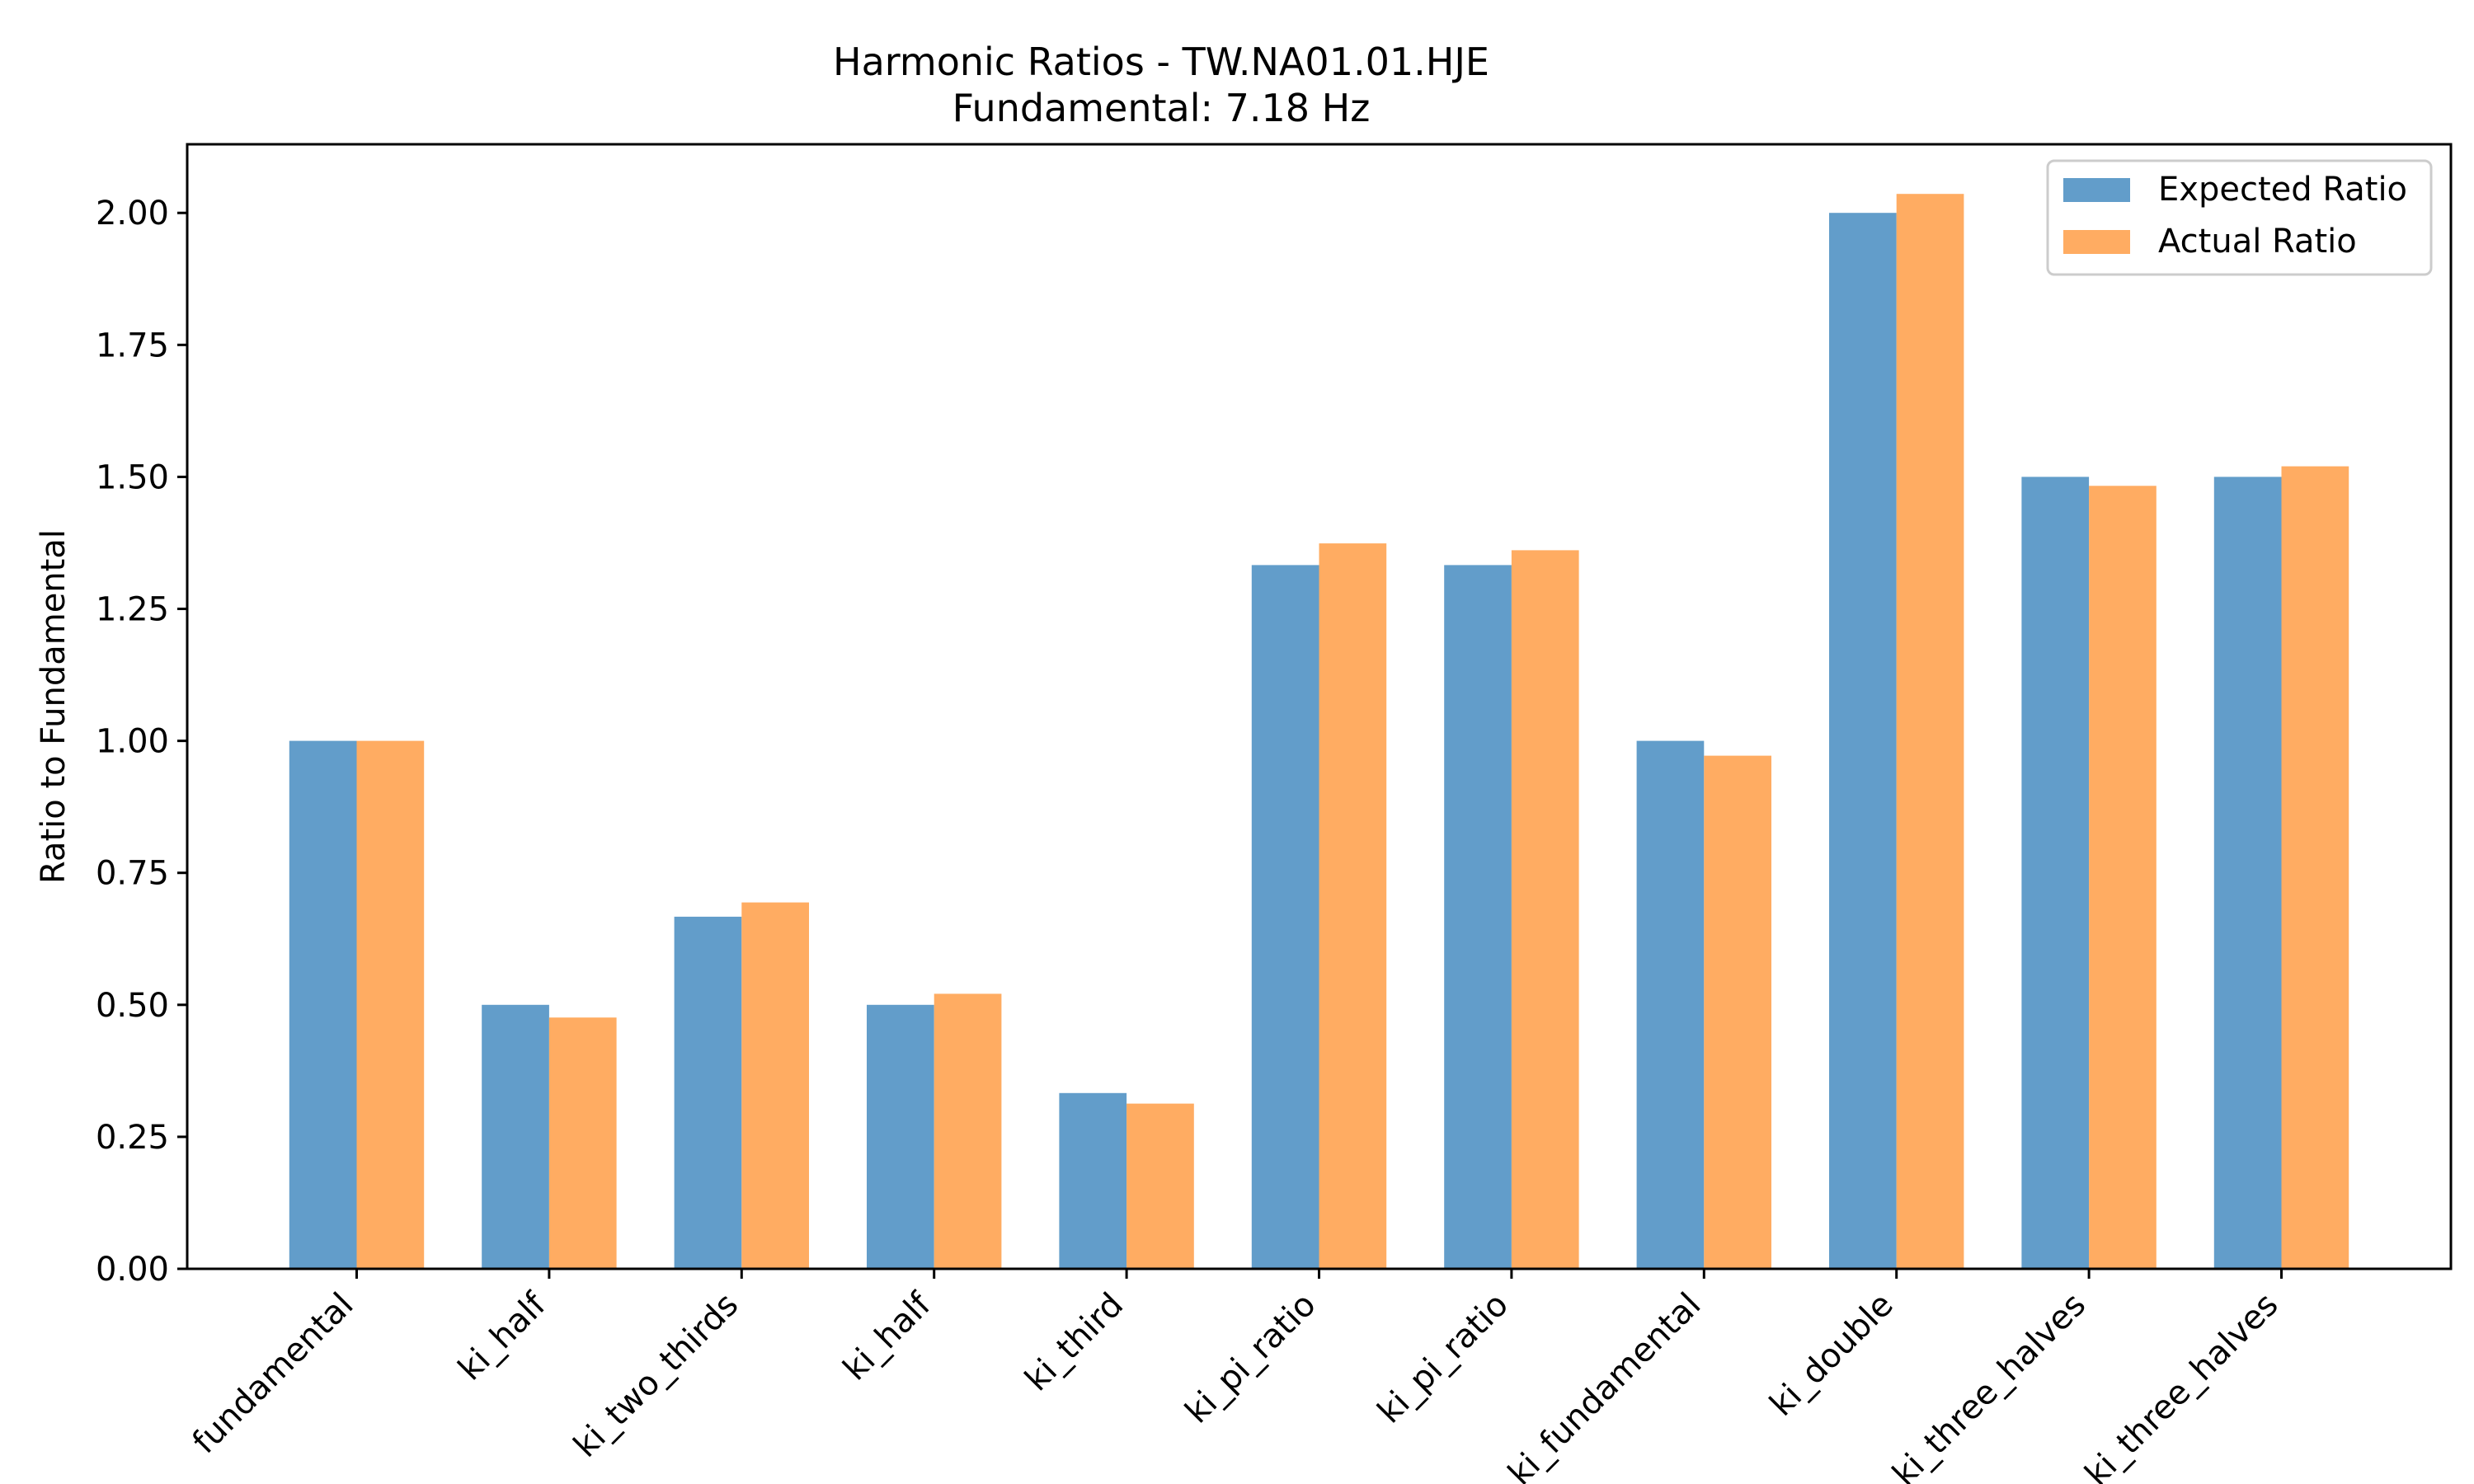  I want to click on y-tick-label: 0.00, so click(132, 1270).